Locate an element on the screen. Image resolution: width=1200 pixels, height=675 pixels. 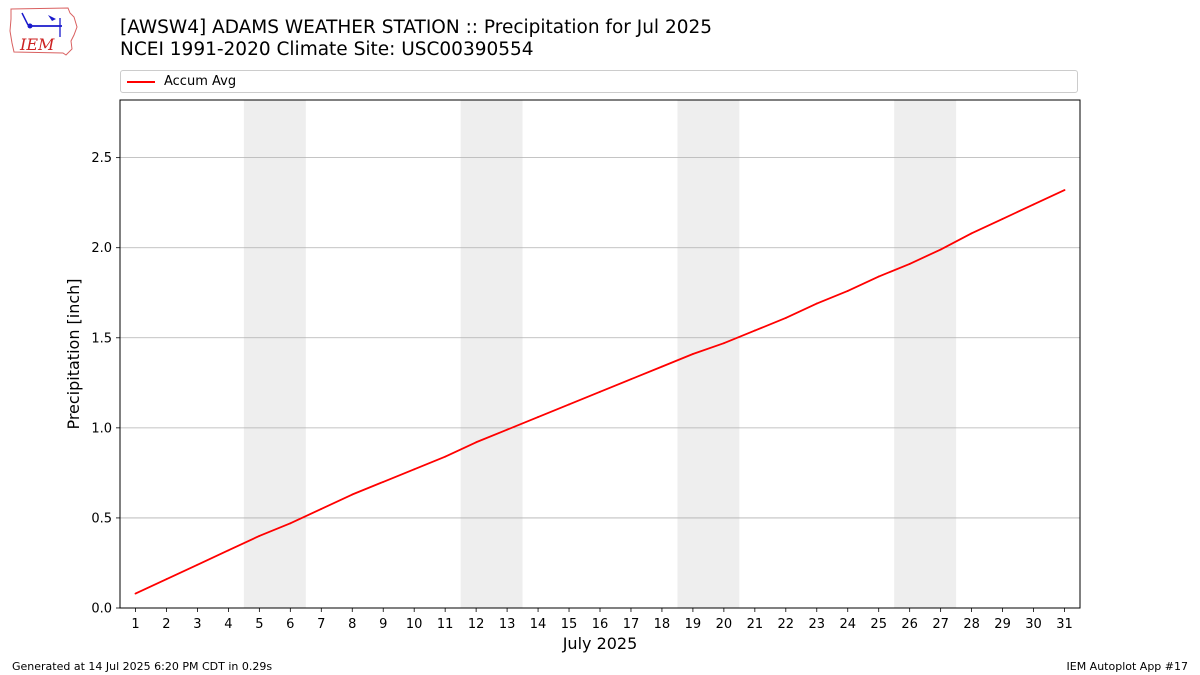
iem-logo: IEM is located at coordinates (43, 31).